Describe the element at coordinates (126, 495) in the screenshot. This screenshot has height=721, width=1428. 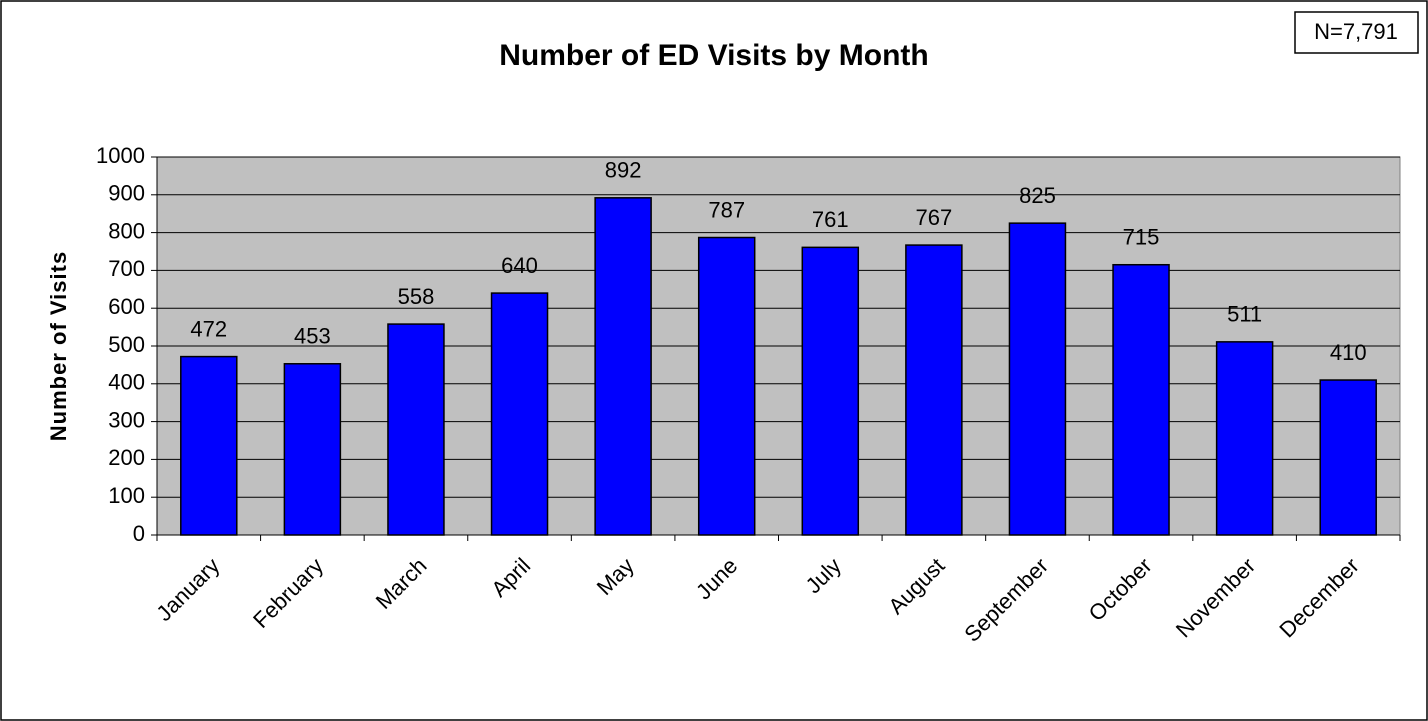
I see `y-tick-label: 100` at that location.